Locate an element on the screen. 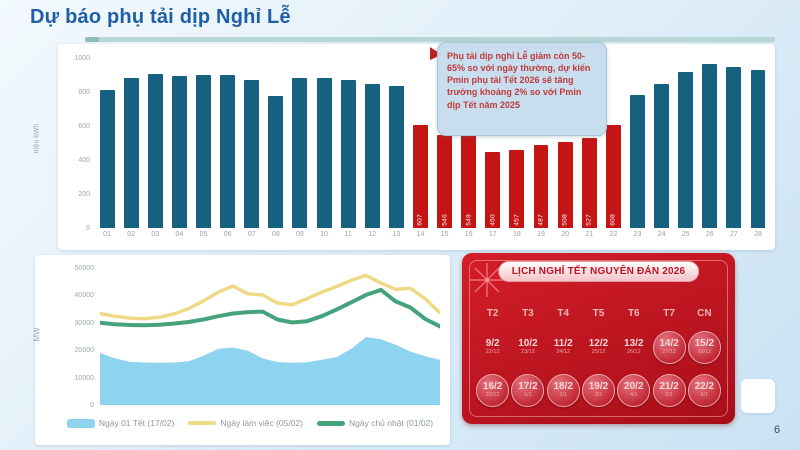 The height and width of the screenshot is (450, 800). solar-date: 10/2 is located at coordinates (528, 344).